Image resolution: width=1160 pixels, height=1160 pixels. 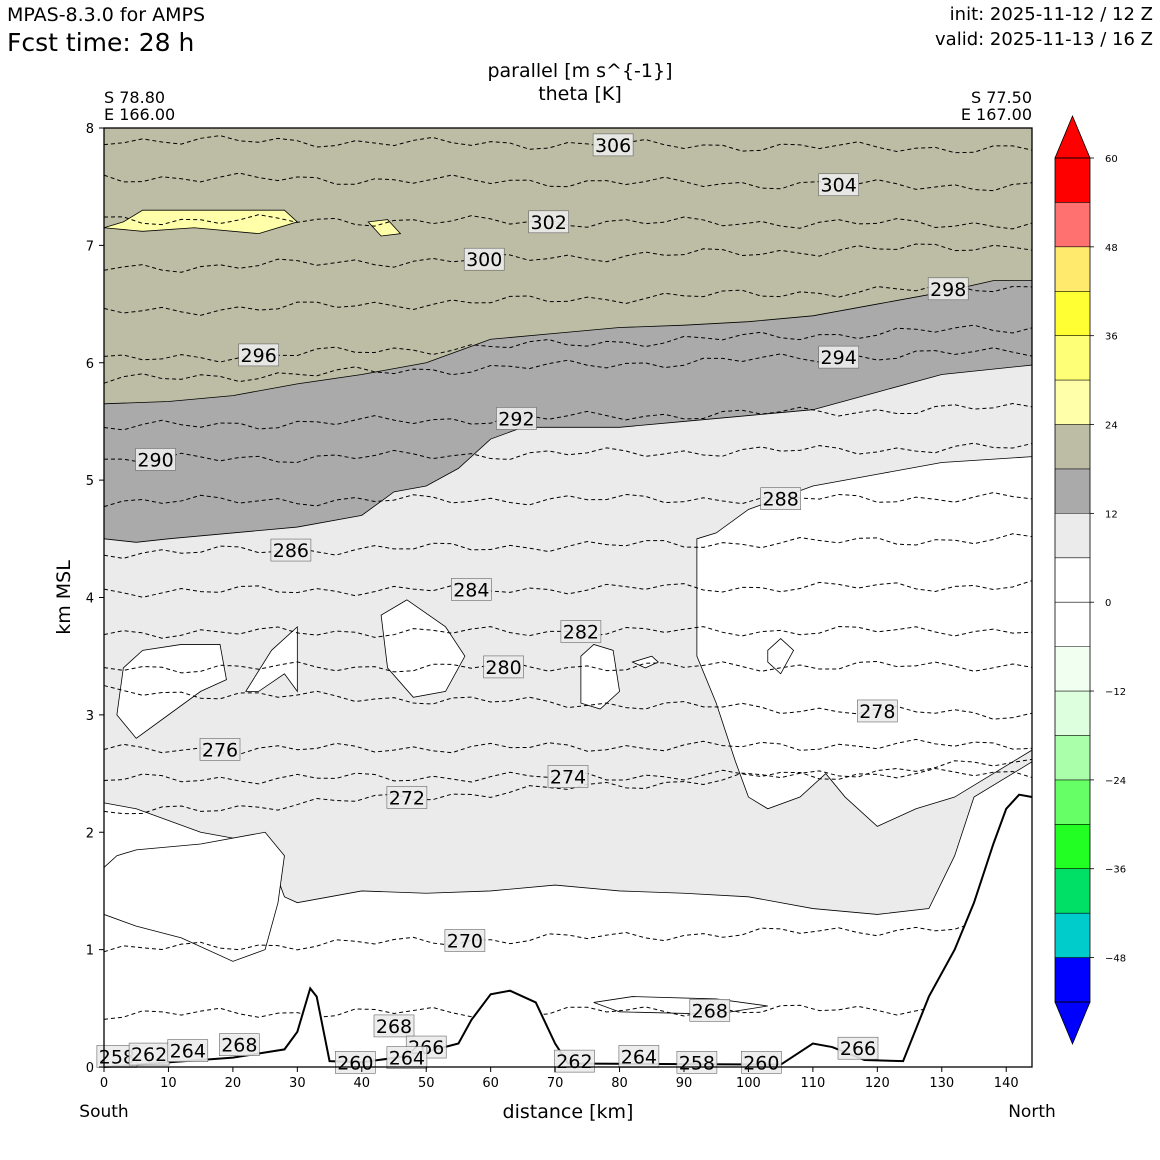 I want to click on right-endpoint: S 77.50 E 167.00, so click(x=996, y=106).